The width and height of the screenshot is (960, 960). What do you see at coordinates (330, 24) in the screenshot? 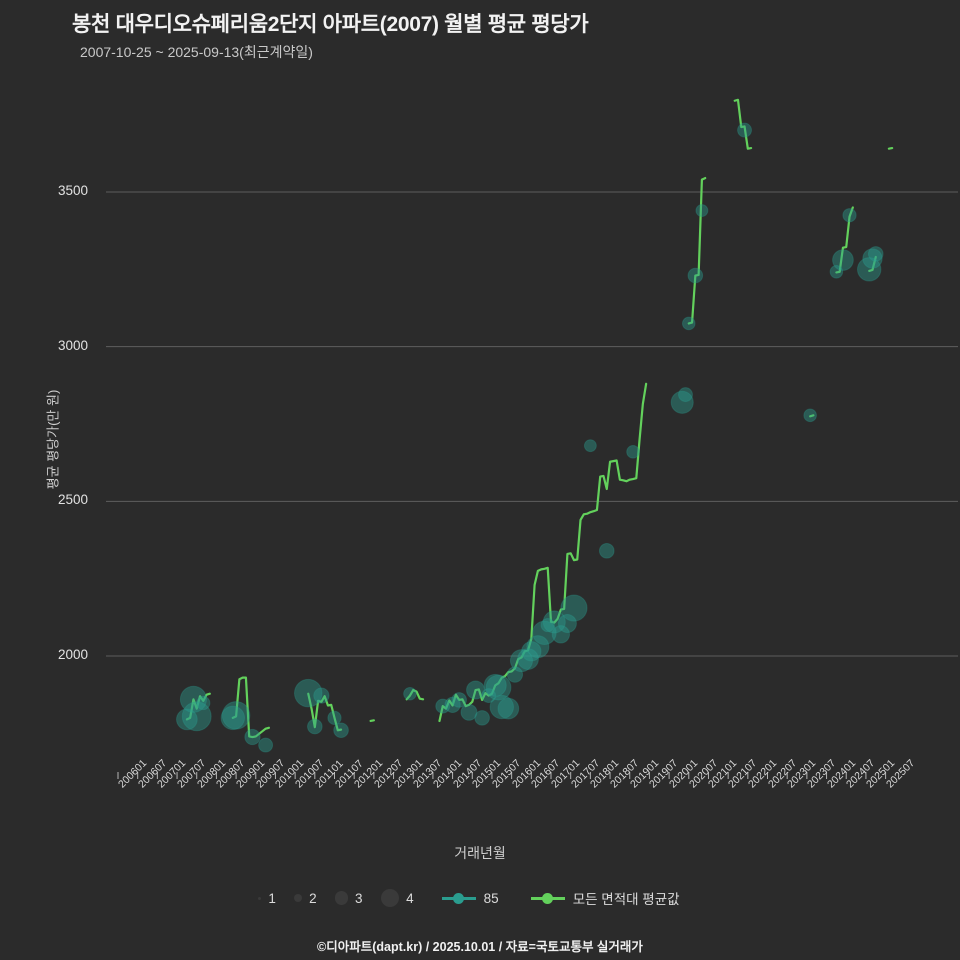
I see `chart-title: 봉천 대우디오슈페리움2단지 아파트(2007) 월별 평균 평당가` at bounding box center [330, 24].